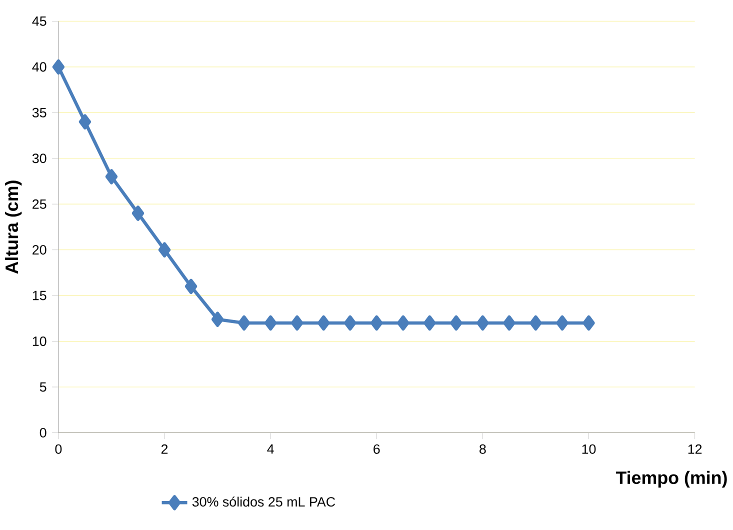 The height and width of the screenshot is (530, 733). Describe the element at coordinates (39, 158) in the screenshot. I see `y-tick-label: 30` at that location.